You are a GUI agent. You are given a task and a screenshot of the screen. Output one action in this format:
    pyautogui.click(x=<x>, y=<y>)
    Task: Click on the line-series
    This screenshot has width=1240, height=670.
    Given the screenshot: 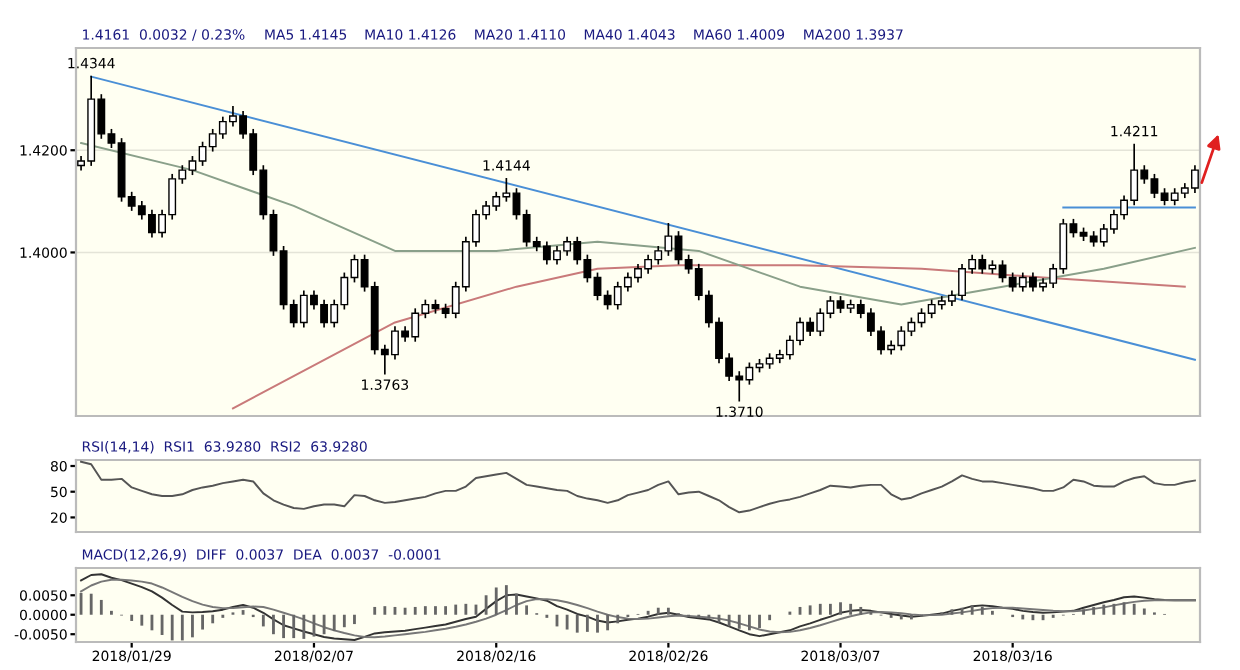 What is the action you would take?
    pyautogui.click(x=638, y=487)
    